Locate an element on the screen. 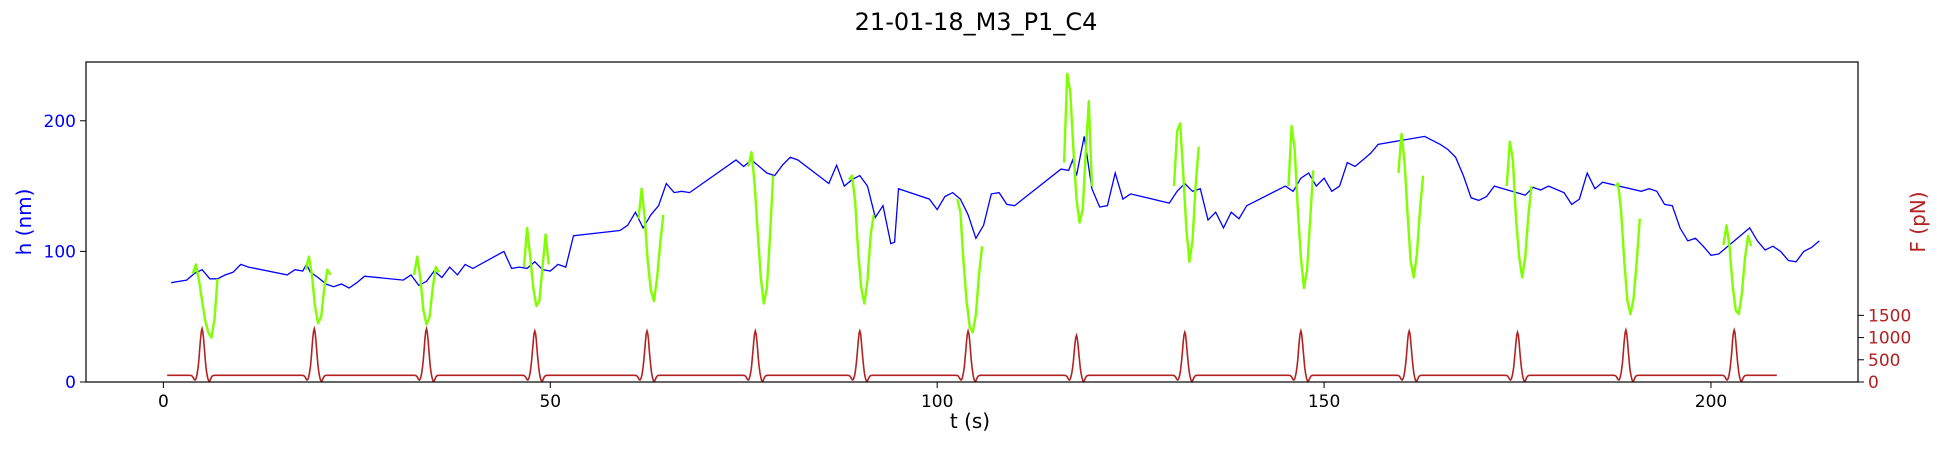  series-force is located at coordinates (972, 353).